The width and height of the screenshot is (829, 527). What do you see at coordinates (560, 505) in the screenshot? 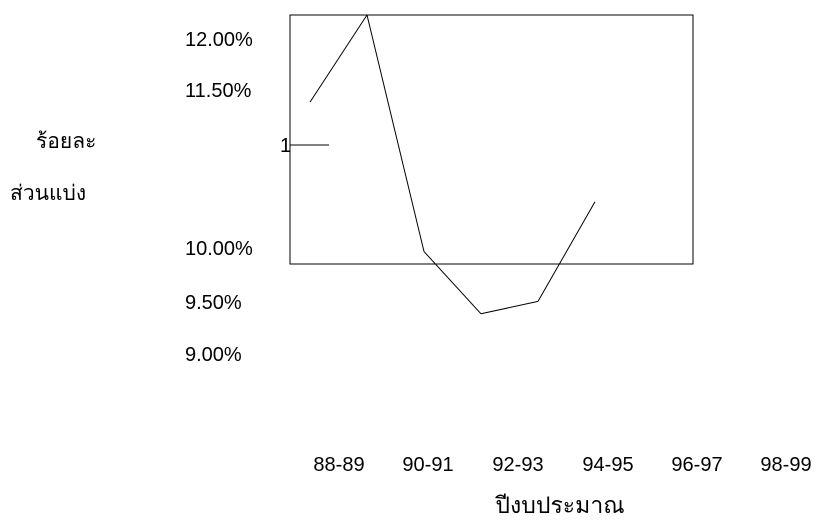
I see `x-axis-label: ปีงบประมาณ` at bounding box center [560, 505].